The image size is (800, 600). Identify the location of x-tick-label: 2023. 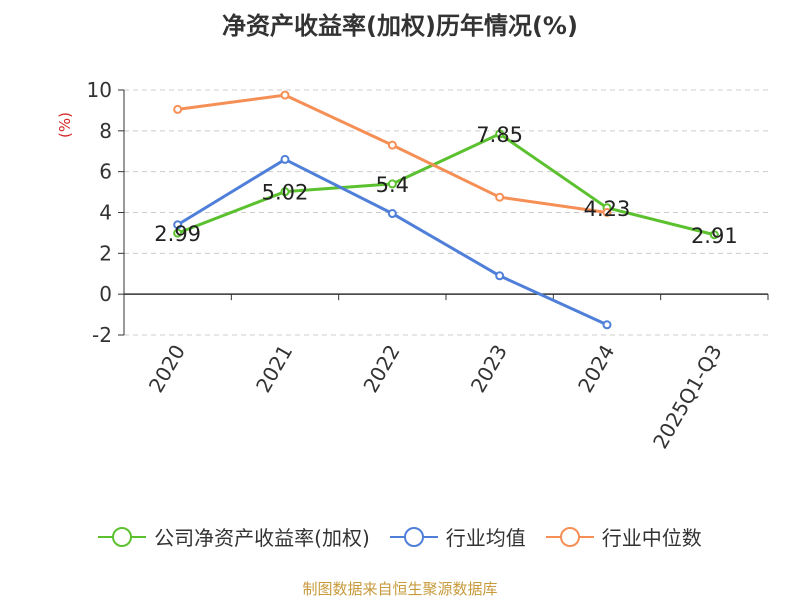
(489, 368).